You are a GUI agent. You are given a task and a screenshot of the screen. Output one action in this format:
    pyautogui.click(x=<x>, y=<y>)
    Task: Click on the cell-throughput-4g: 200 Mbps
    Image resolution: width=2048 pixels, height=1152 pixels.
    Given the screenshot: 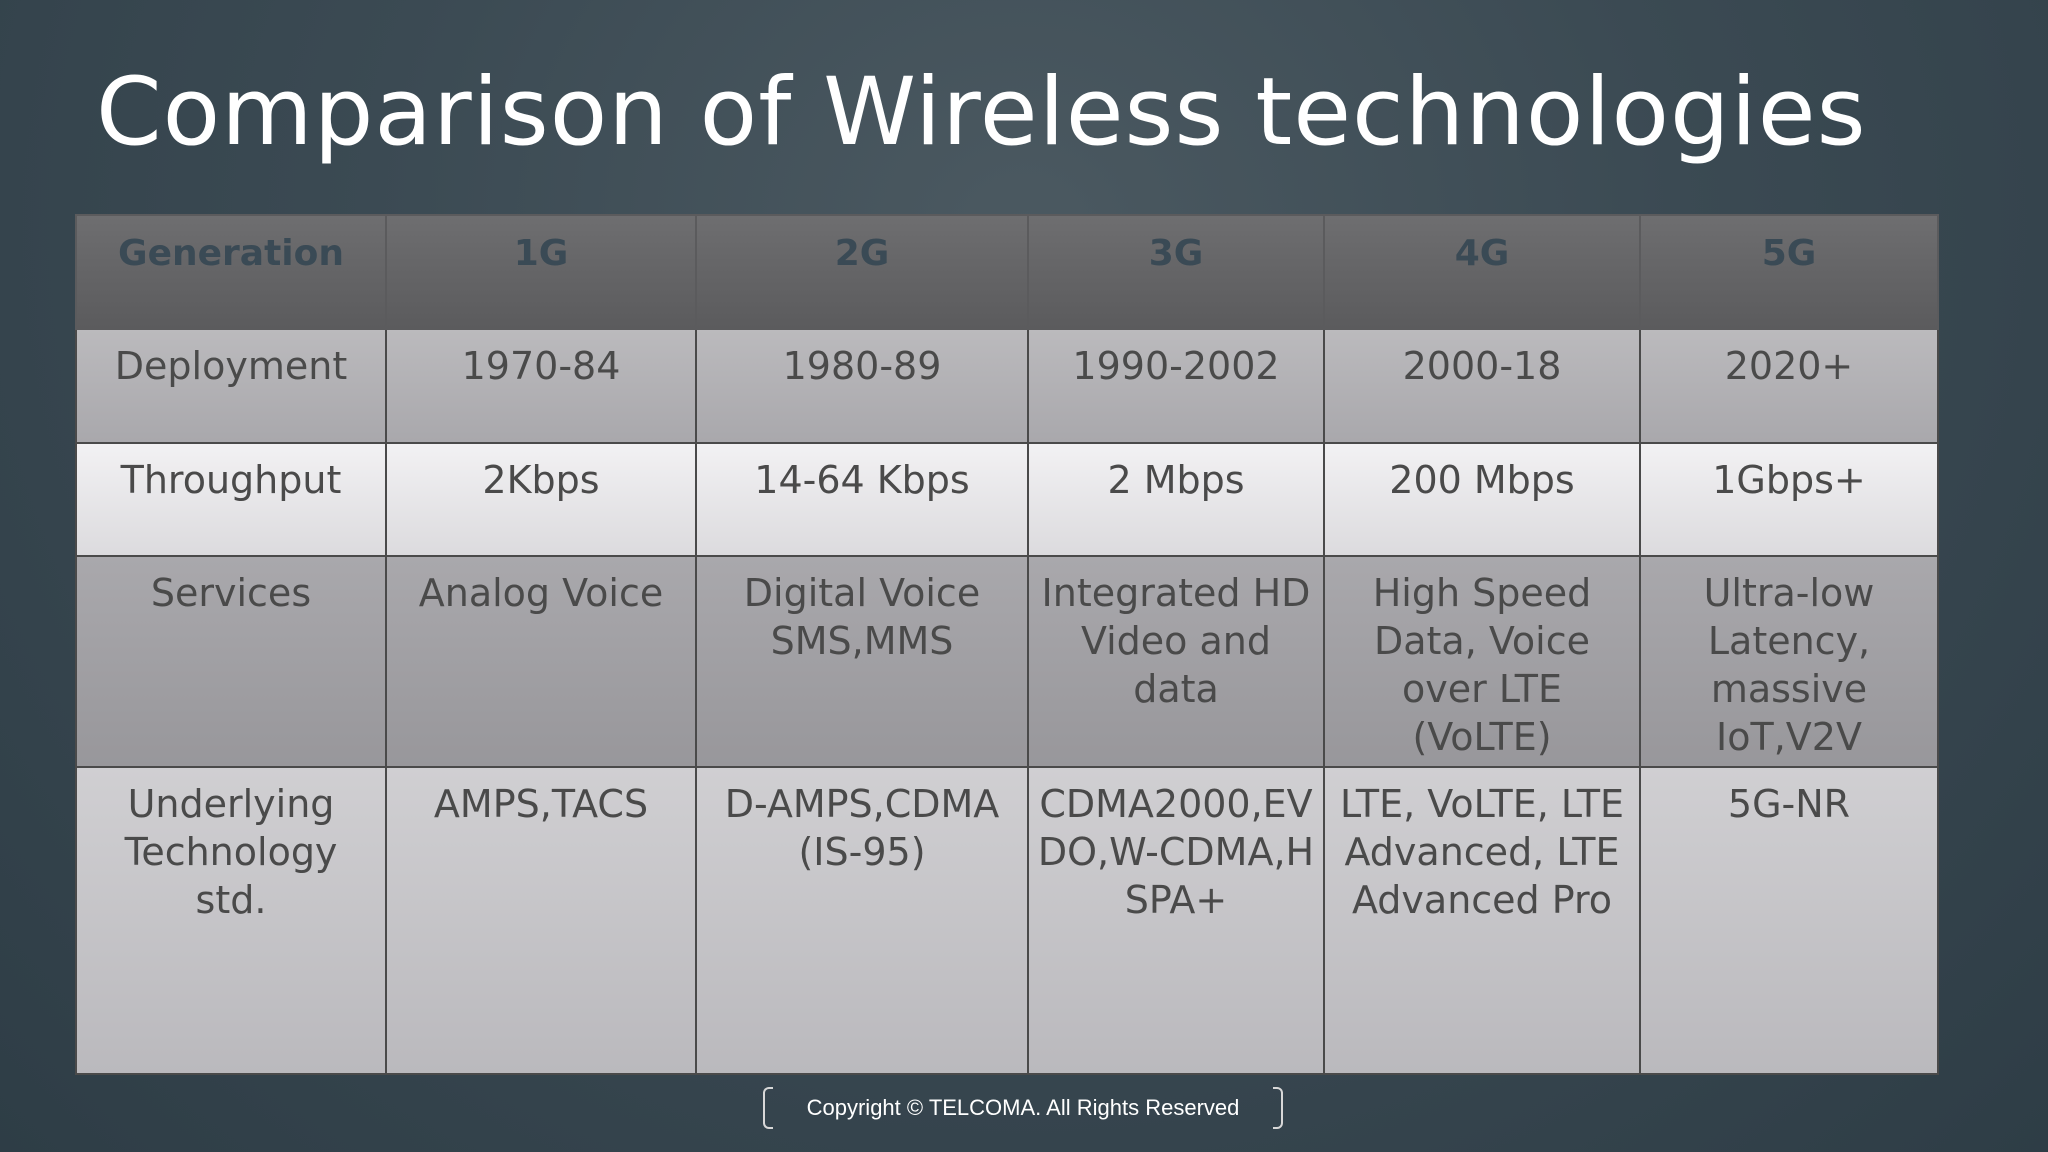 What is the action you would take?
    pyautogui.click(x=1482, y=499)
    